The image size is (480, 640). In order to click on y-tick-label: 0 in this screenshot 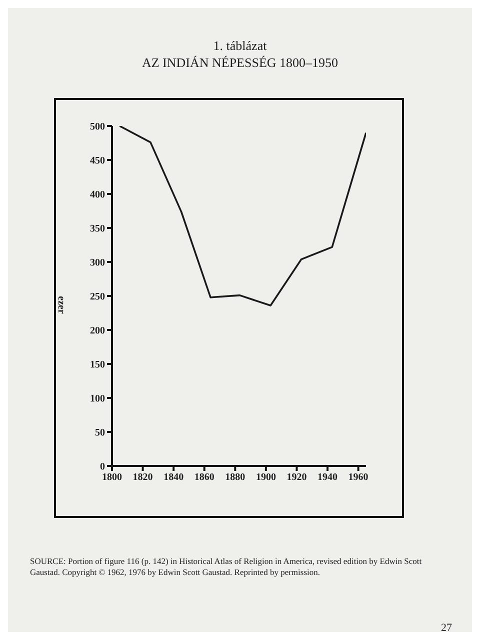, I will do `click(102, 467)`.